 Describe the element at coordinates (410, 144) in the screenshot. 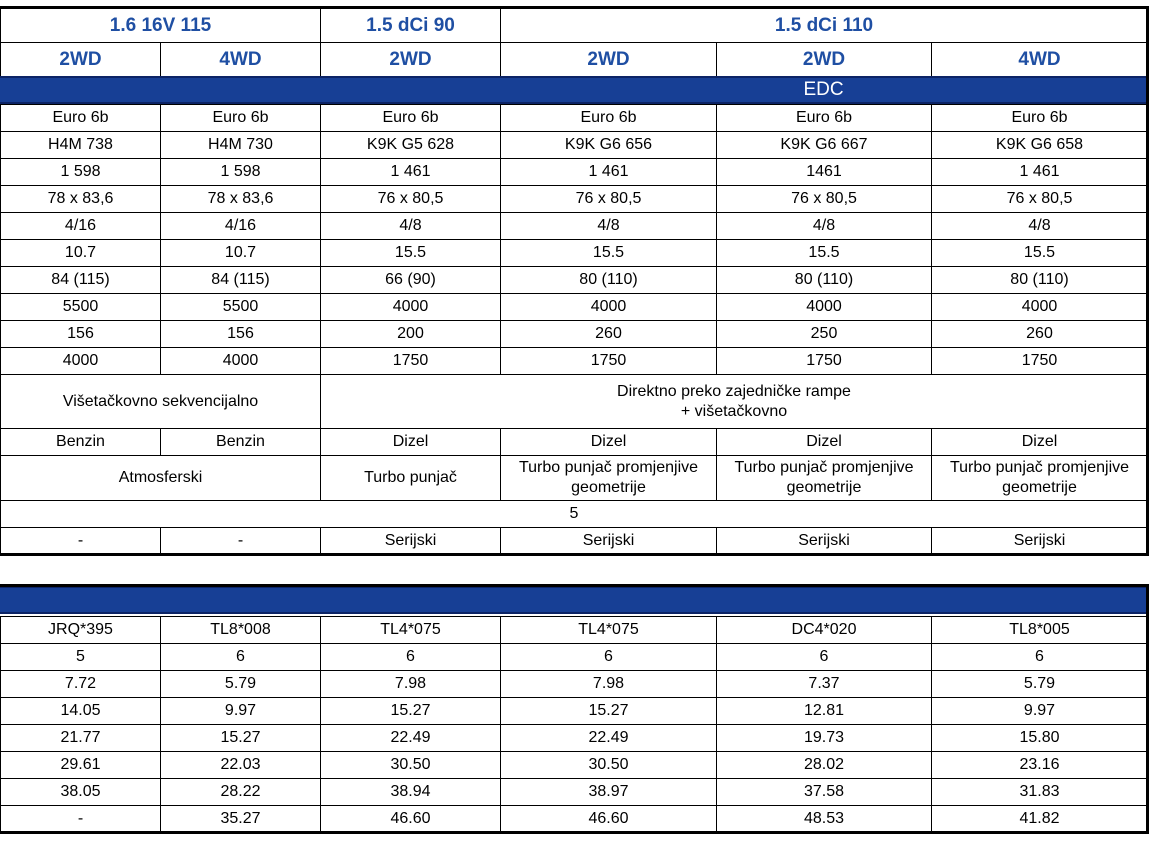

I see `table-cell: K9K G5 628` at that location.